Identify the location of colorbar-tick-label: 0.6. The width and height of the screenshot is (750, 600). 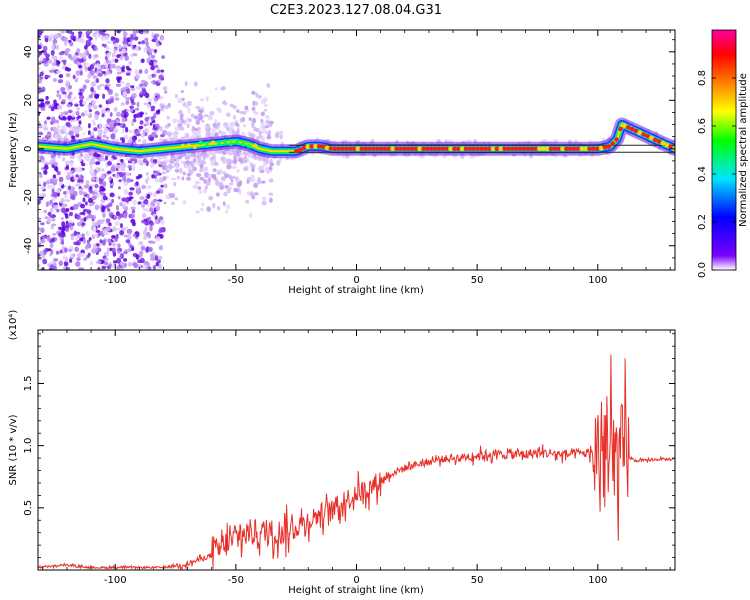
(702, 126).